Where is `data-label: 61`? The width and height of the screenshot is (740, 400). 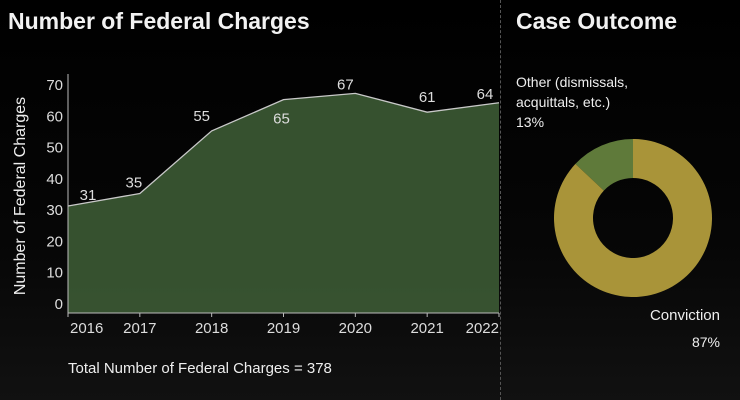 data-label: 61 is located at coordinates (427, 97).